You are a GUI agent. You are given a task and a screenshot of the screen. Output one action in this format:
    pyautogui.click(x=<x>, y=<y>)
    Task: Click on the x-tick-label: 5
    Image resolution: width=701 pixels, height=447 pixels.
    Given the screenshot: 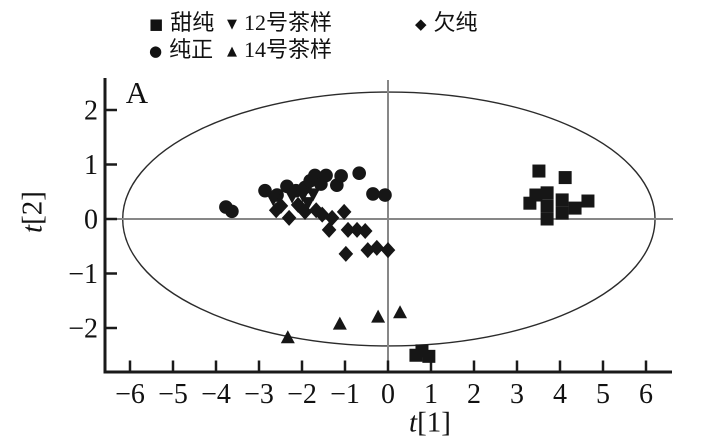 What is the action you would take?
    pyautogui.click(x=603, y=394)
    